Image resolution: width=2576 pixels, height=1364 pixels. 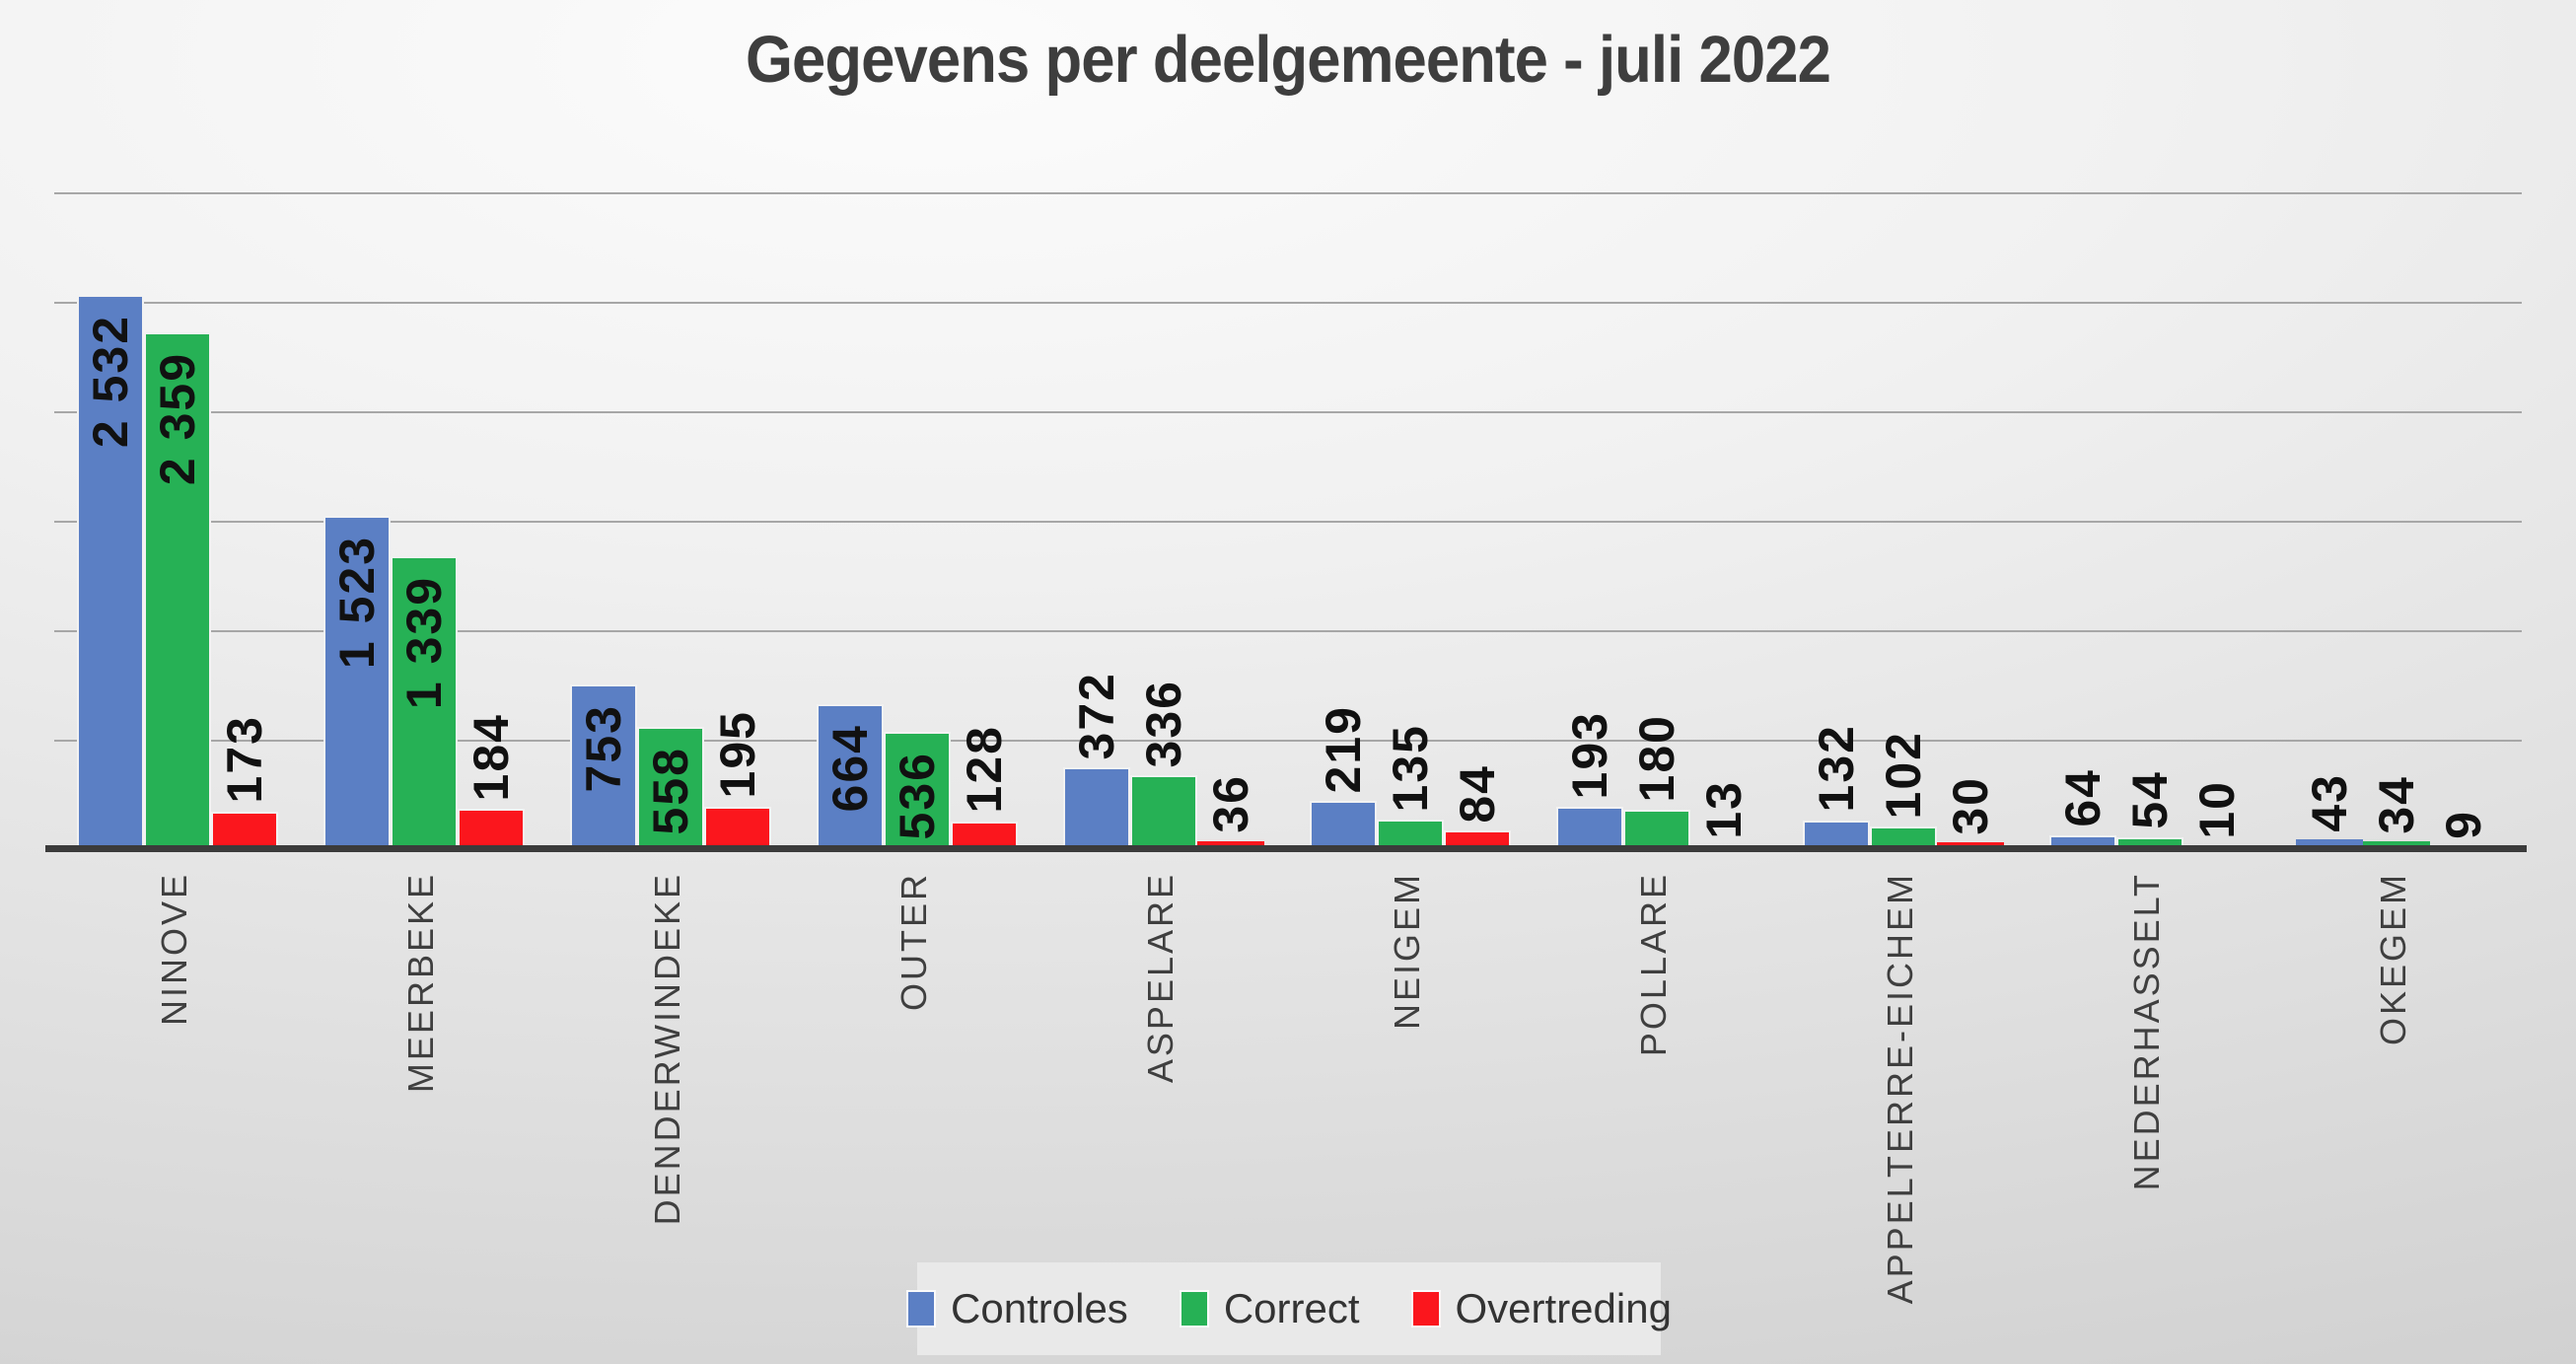 I want to click on value-label-correct-appelterre-eichem: 102, so click(x=1903, y=775).